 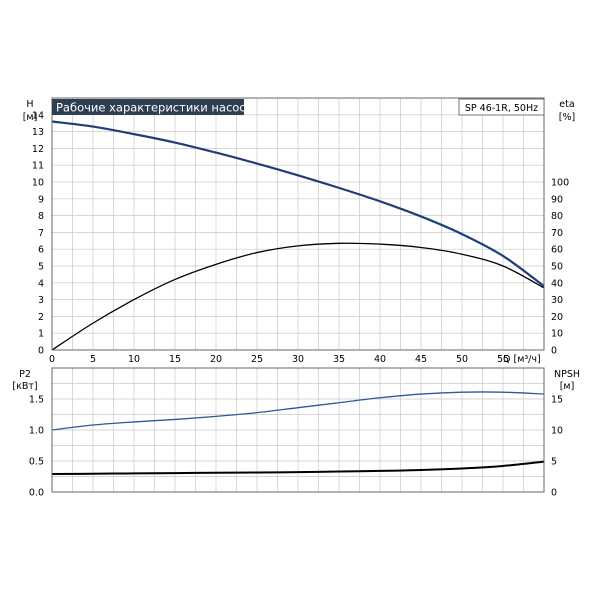 What do you see at coordinates (554, 462) in the screenshot?
I see `y2-tick-label-npsh: 5` at bounding box center [554, 462].